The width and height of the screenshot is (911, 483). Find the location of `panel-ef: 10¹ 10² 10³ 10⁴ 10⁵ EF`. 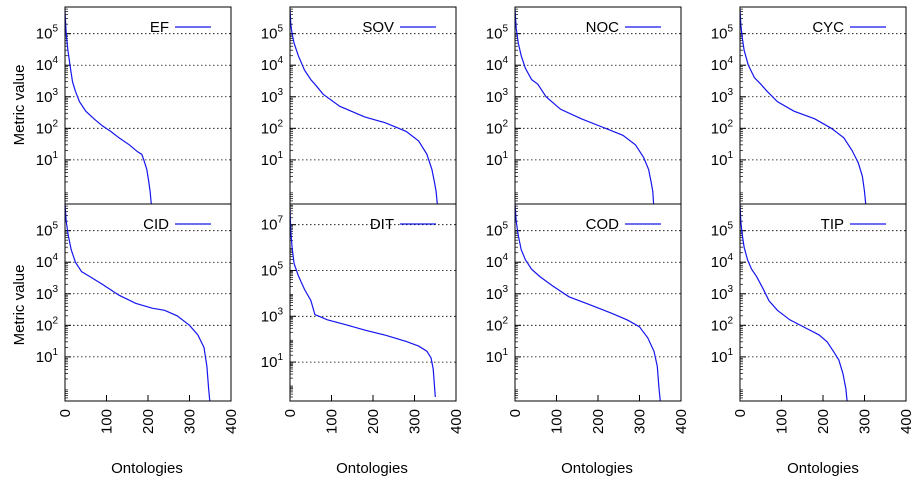

panel-ef: 10¹ 10² 10³ 10⁴ 10⁵ EF is located at coordinates (134, 105).